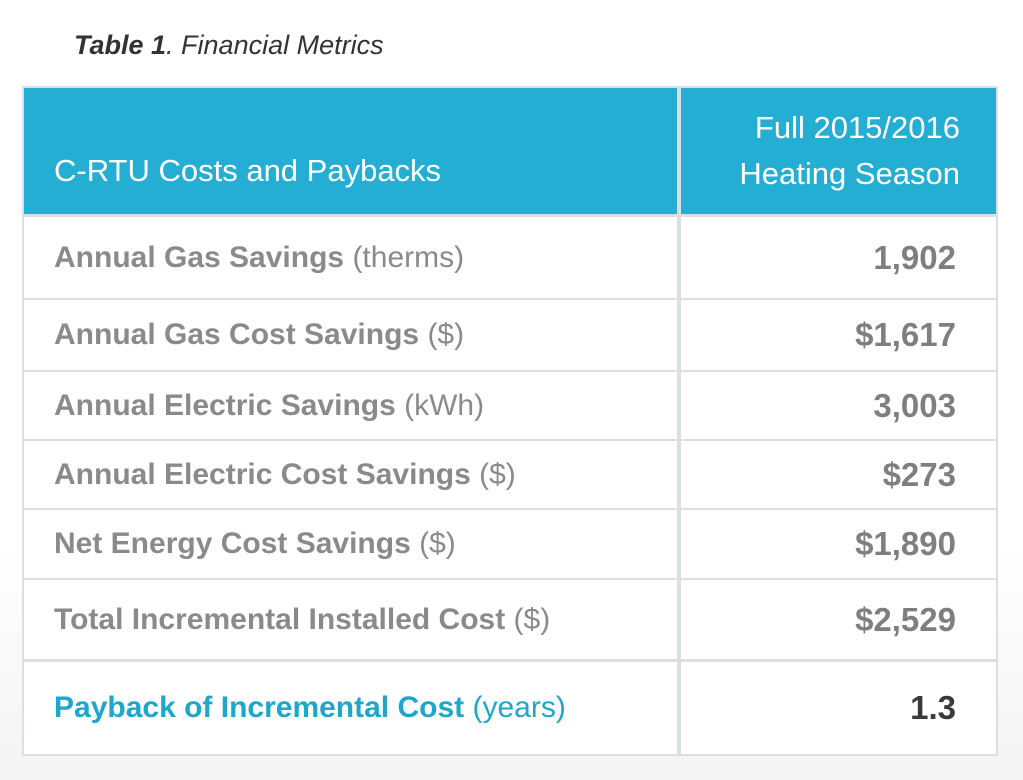 This screenshot has height=780, width=1023. What do you see at coordinates (350, 405) in the screenshot?
I see `table-row-label: Annual Electric Savings (kWh)` at bounding box center [350, 405].